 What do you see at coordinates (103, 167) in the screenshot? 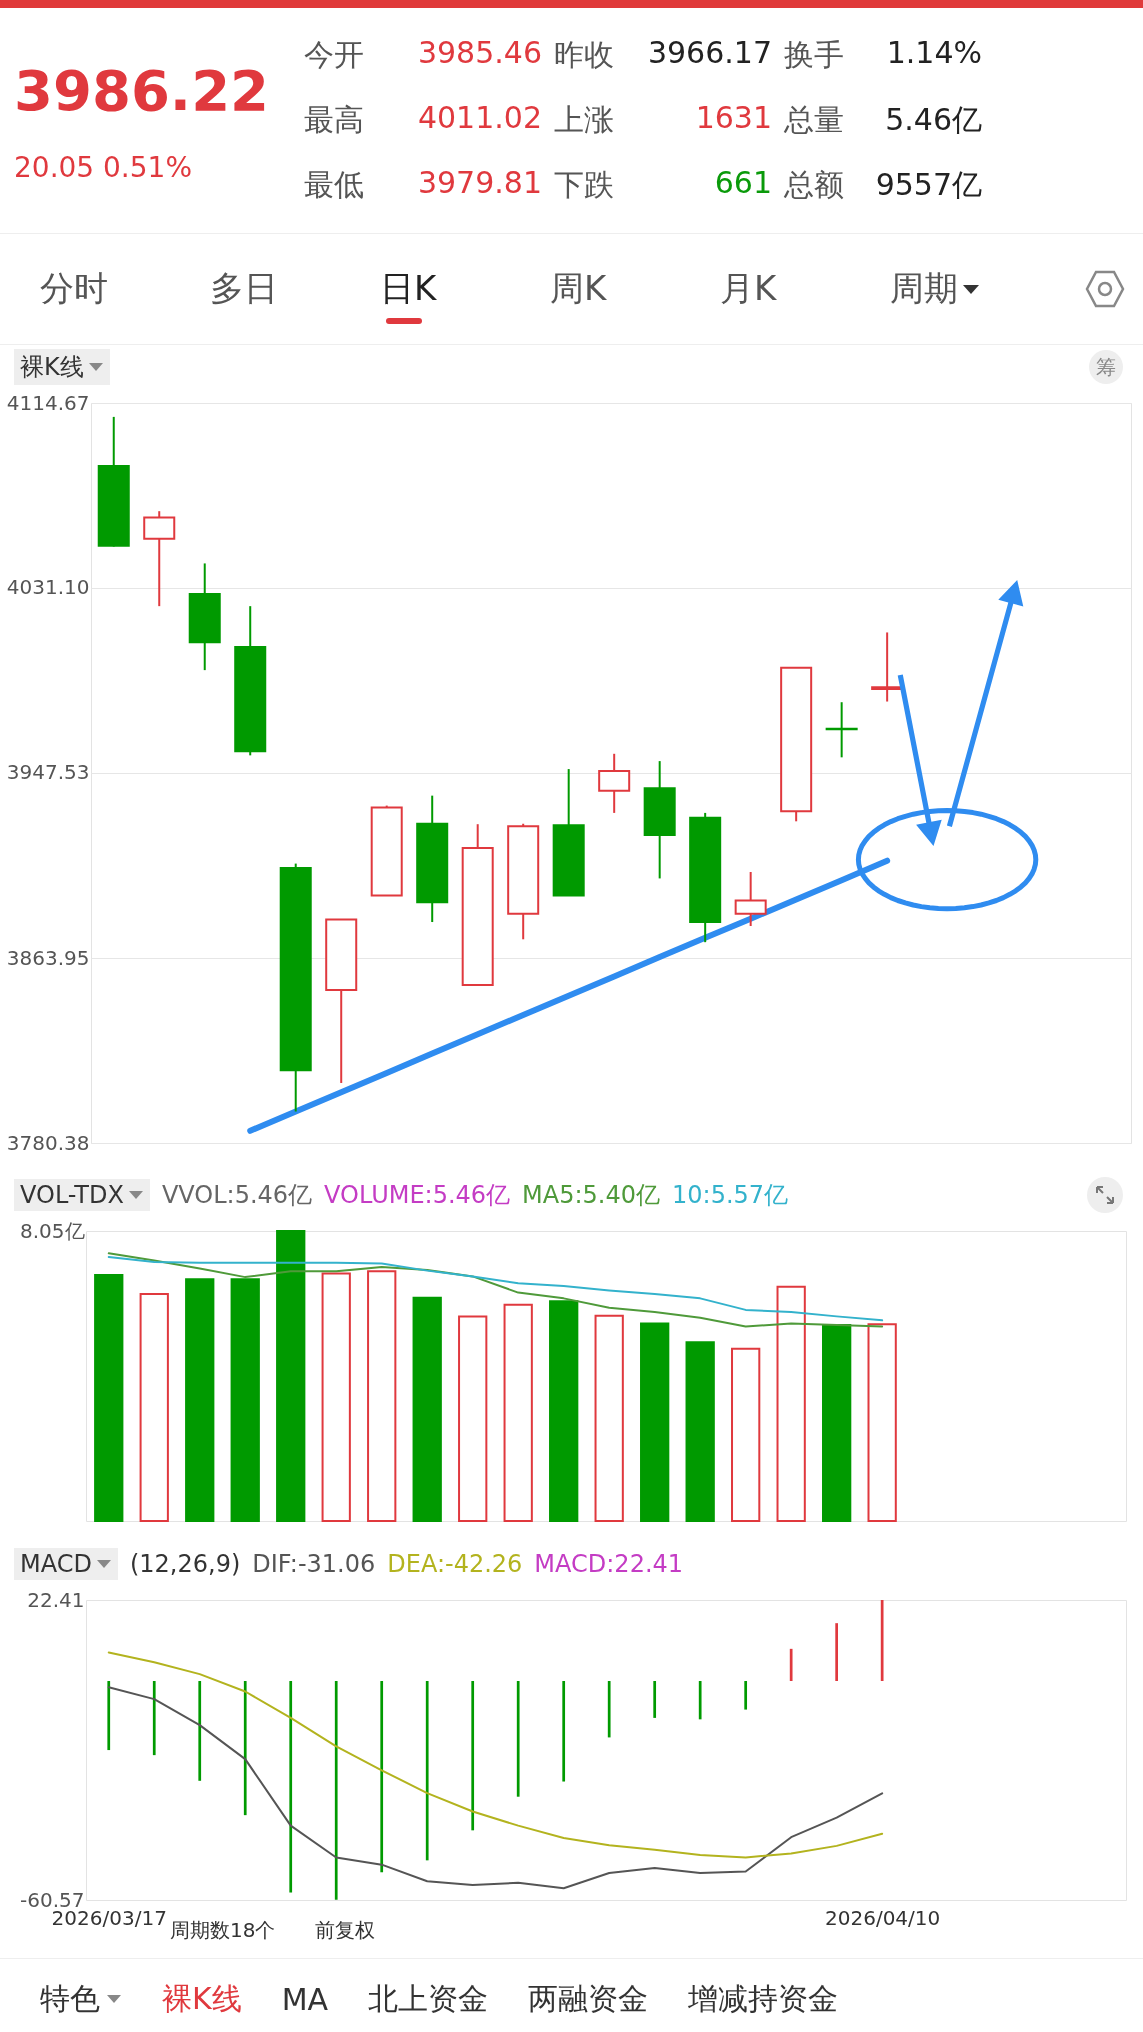
I see `text: 20.05 0.51%` at bounding box center [103, 167].